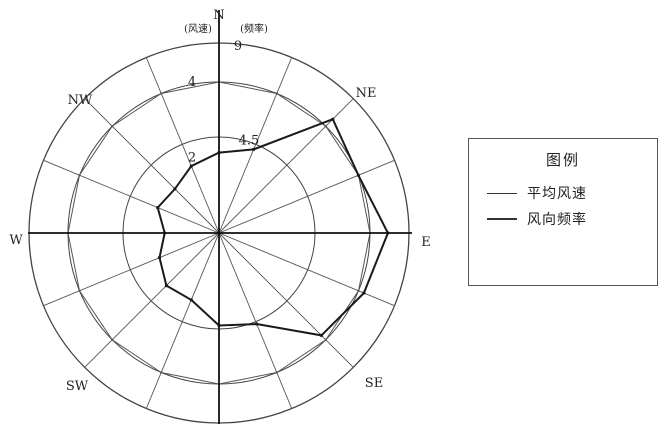 Image resolution: width=670 pixels, height=435 pixels. What do you see at coordinates (502, 193) in the screenshot?
I see `legend-swatch-speed` at bounding box center [502, 193].